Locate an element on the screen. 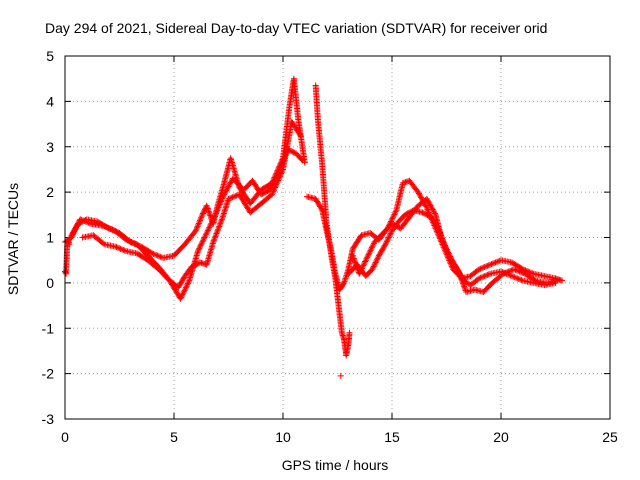  y-axis-label: SDTVAR / TECUs is located at coordinates (13, 239).